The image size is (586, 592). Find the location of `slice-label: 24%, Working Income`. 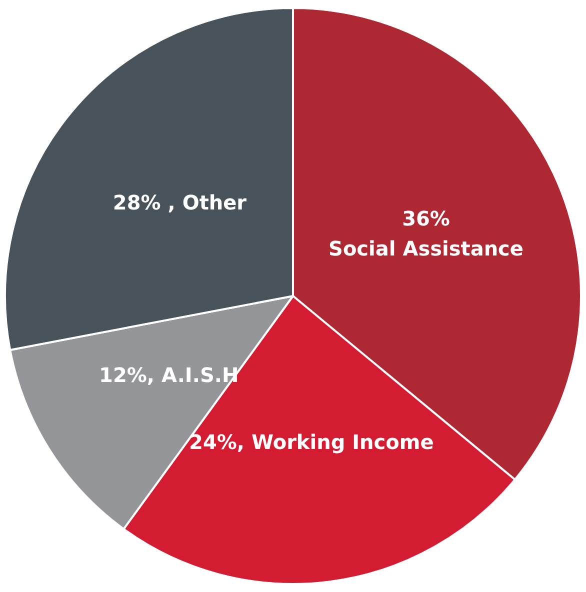

slice-label: 24%, Working Income is located at coordinates (311, 442).